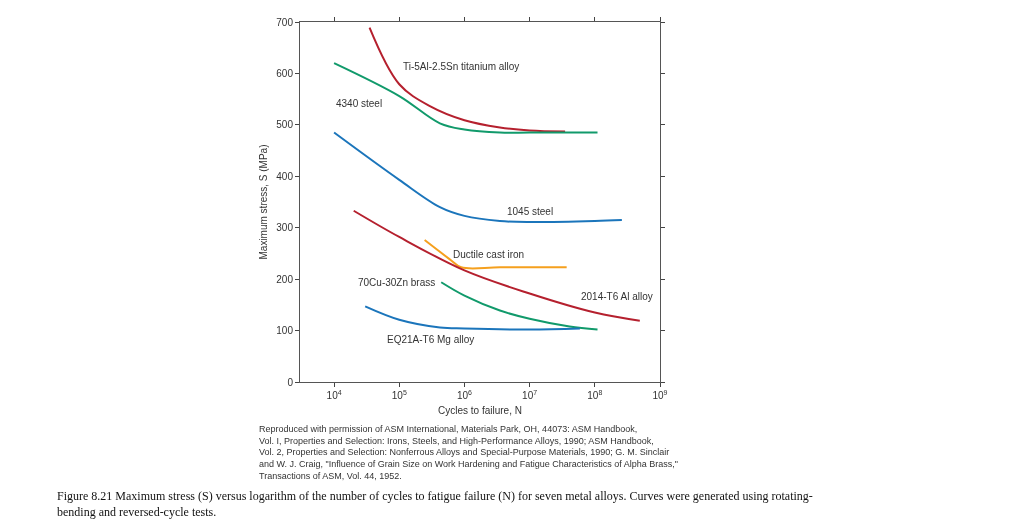  What do you see at coordinates (397, 282) in the screenshot?
I see `series-label: 70Cu-30Zn brass` at bounding box center [397, 282].